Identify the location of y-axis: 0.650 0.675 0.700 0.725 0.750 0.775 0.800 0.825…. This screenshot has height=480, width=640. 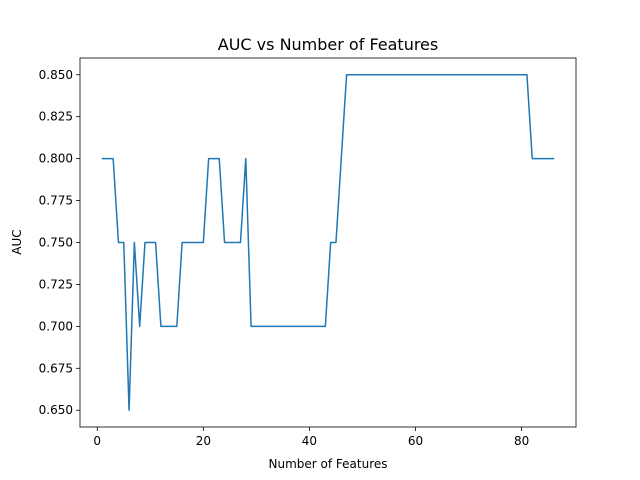
(59, 242).